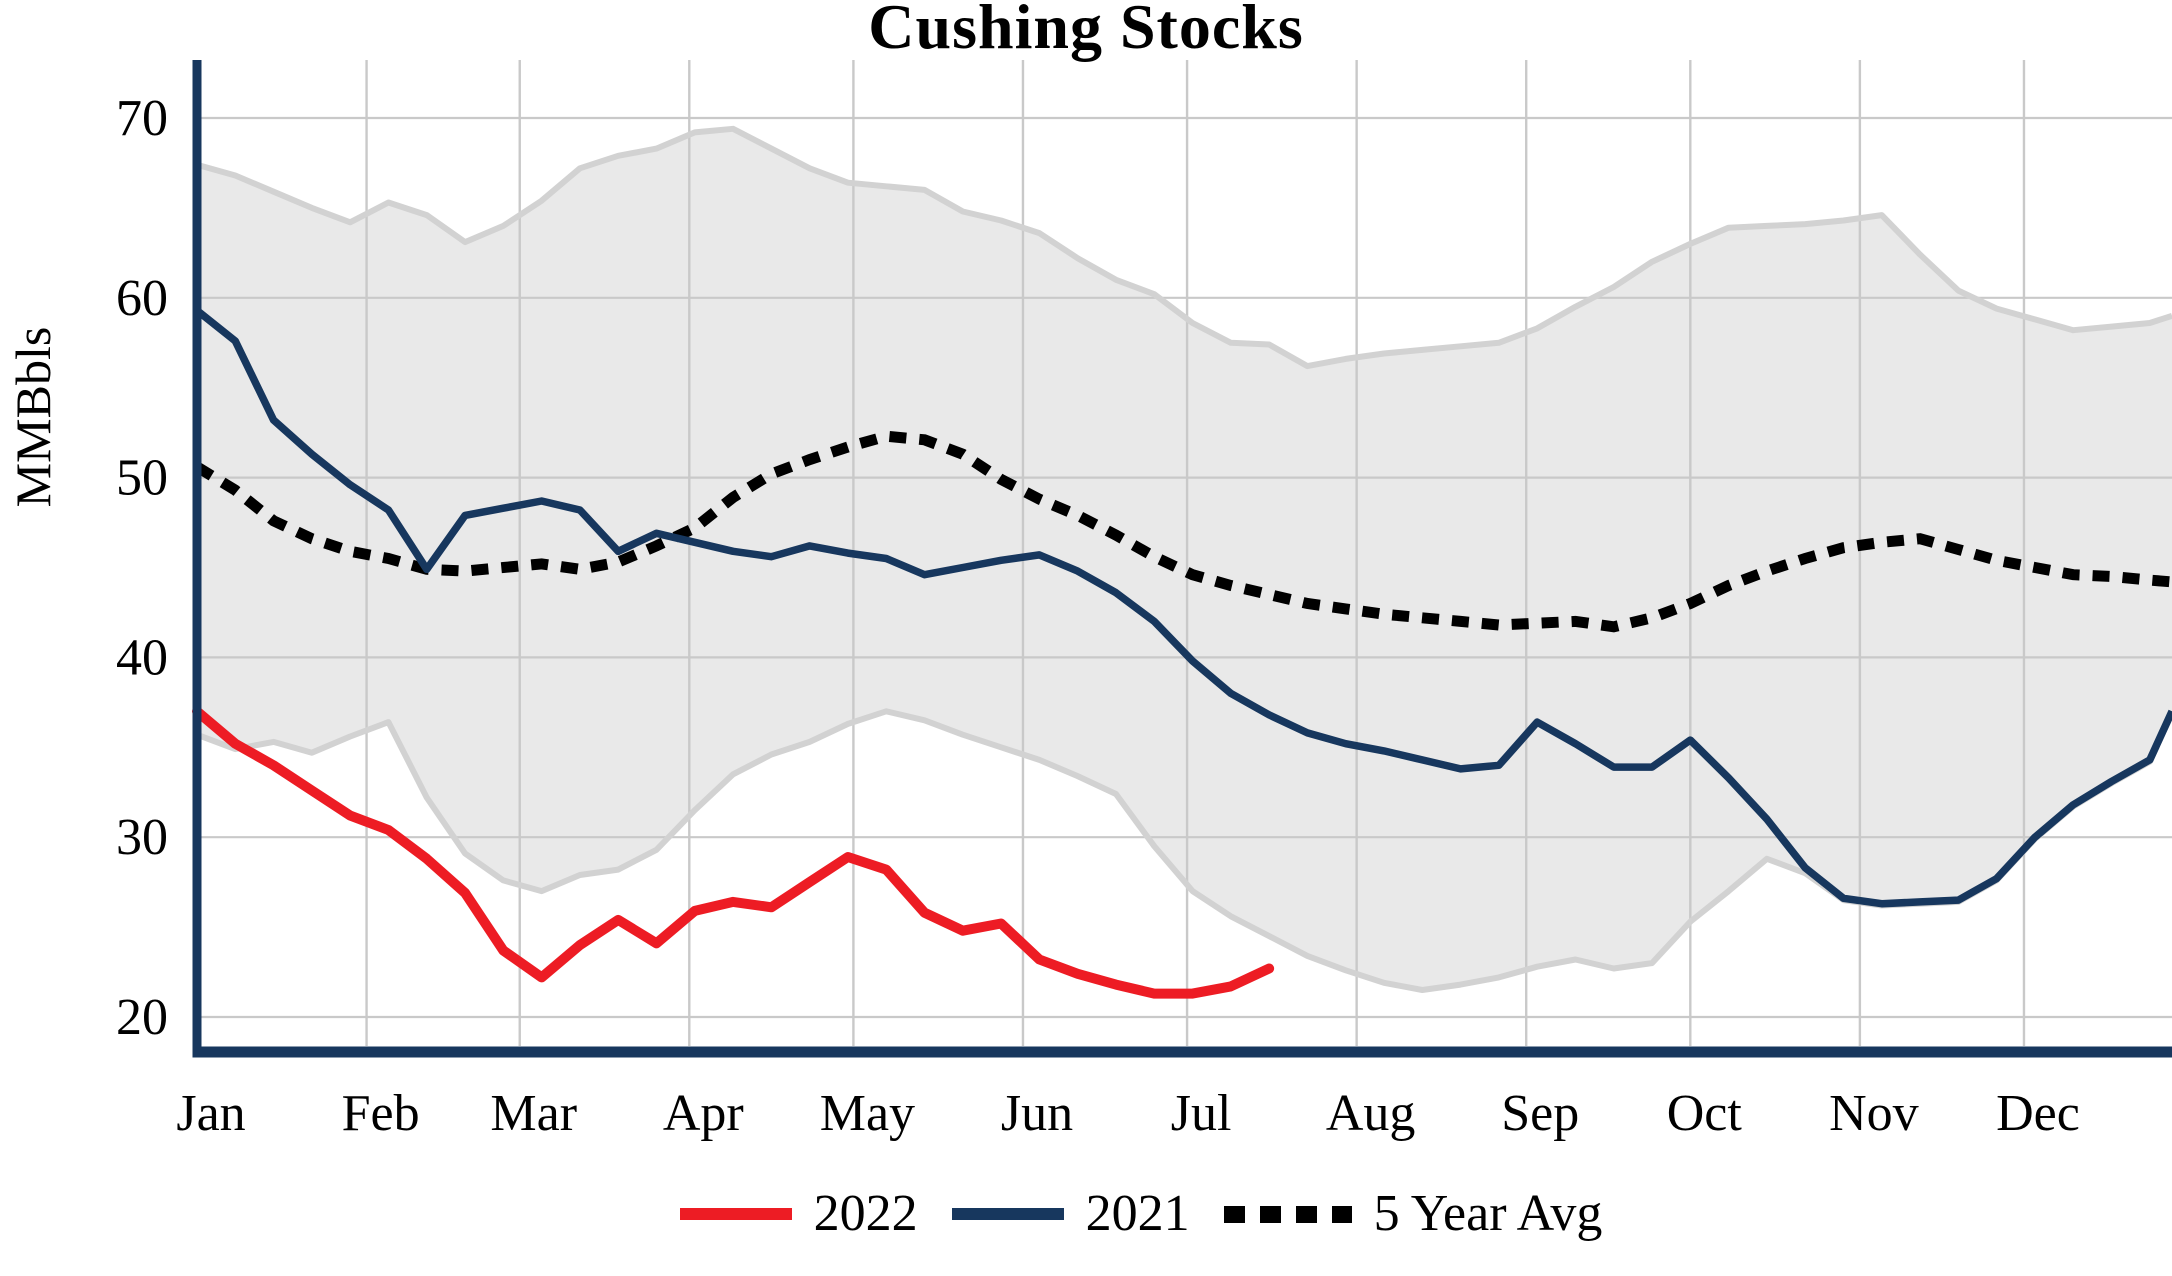 The height and width of the screenshot is (1276, 2172). What do you see at coordinates (2038, 1113) in the screenshot?
I see `x-tick-label: Dec` at bounding box center [2038, 1113].